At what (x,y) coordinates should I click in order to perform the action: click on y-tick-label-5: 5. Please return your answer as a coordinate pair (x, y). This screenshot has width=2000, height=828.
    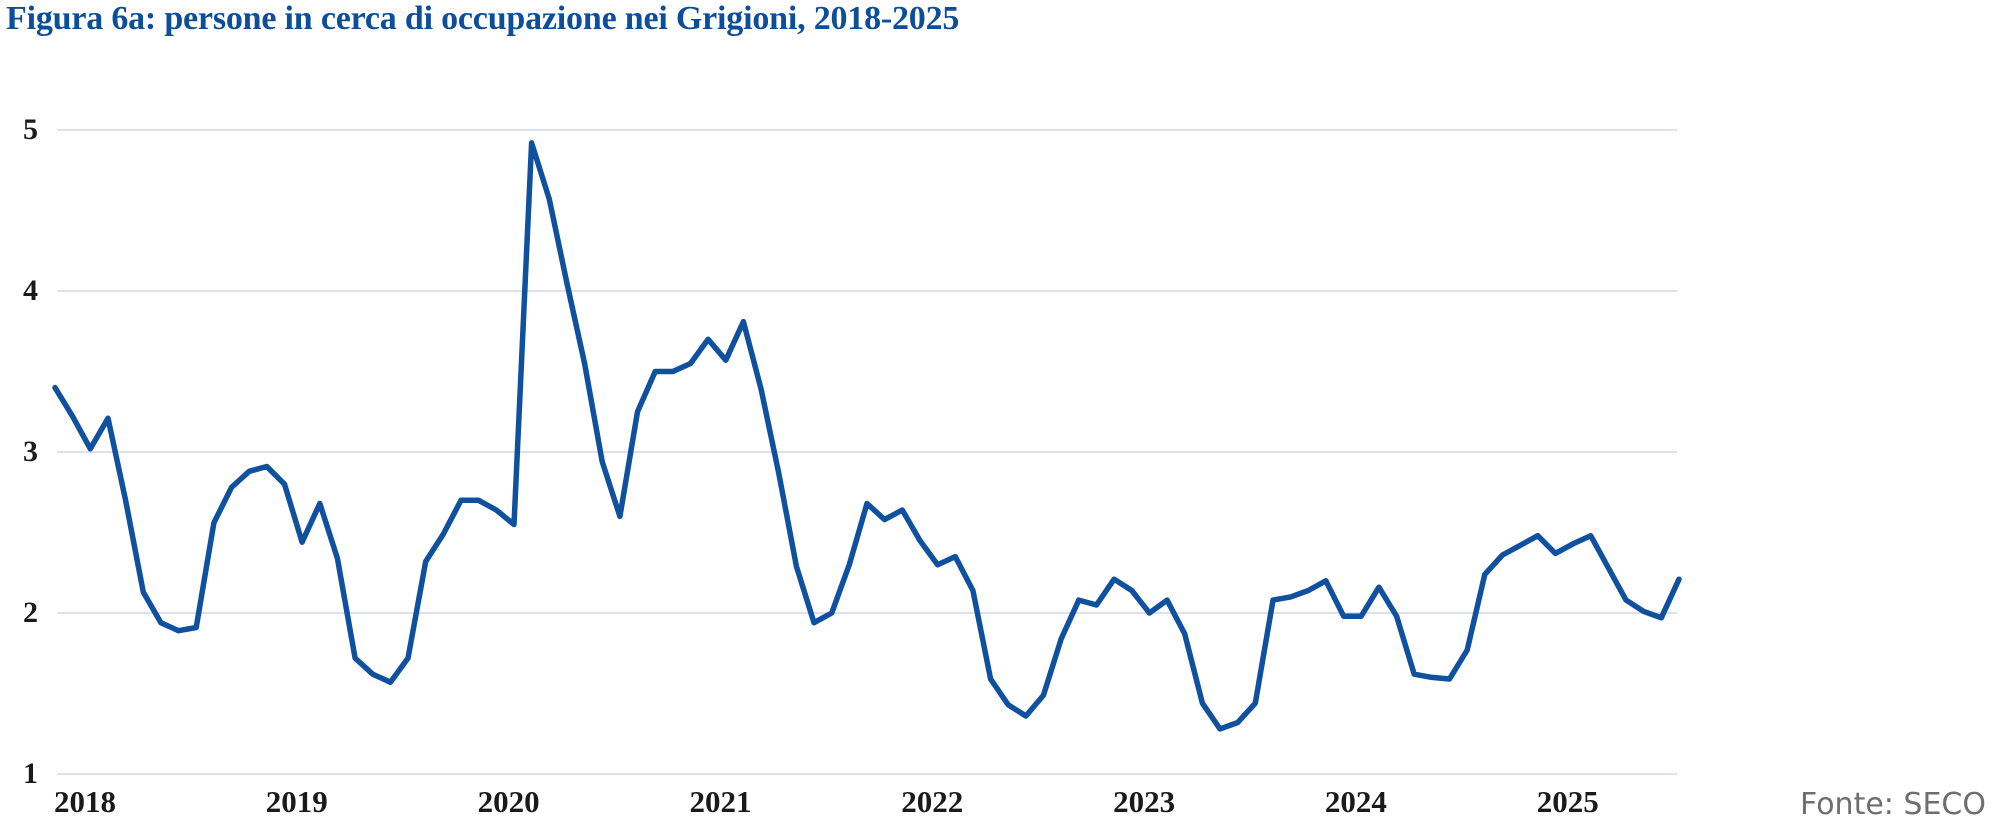
    Looking at the image, I should click on (30, 129).